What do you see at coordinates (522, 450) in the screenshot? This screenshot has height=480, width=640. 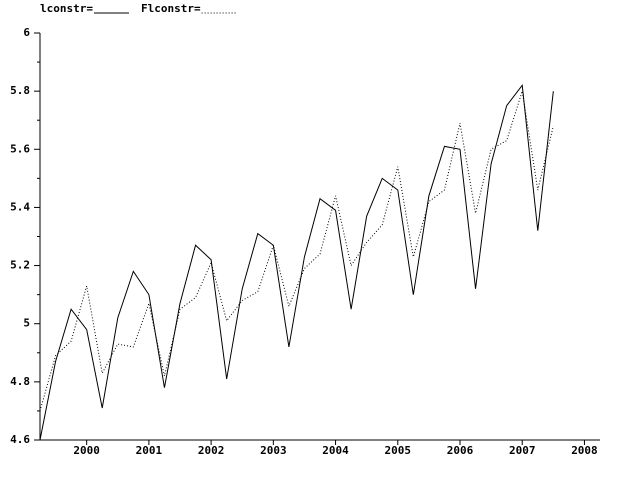 I see `x-tick-label: 2007` at bounding box center [522, 450].